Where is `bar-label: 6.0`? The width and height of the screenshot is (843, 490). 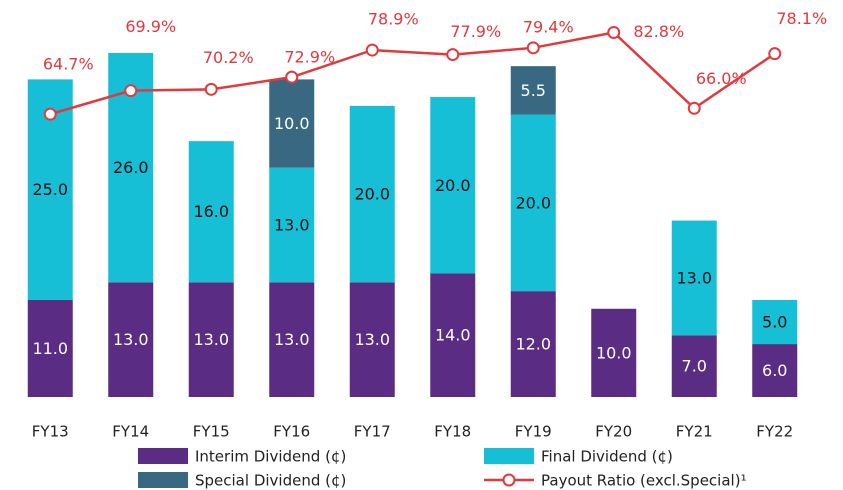
bar-label: 6.0 is located at coordinates (774, 370).